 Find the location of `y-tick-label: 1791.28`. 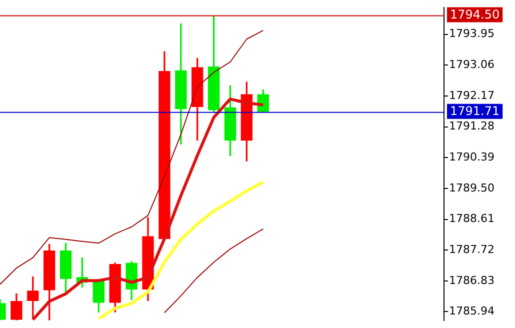

y-tick-label: 1791.28 is located at coordinates (471, 126).